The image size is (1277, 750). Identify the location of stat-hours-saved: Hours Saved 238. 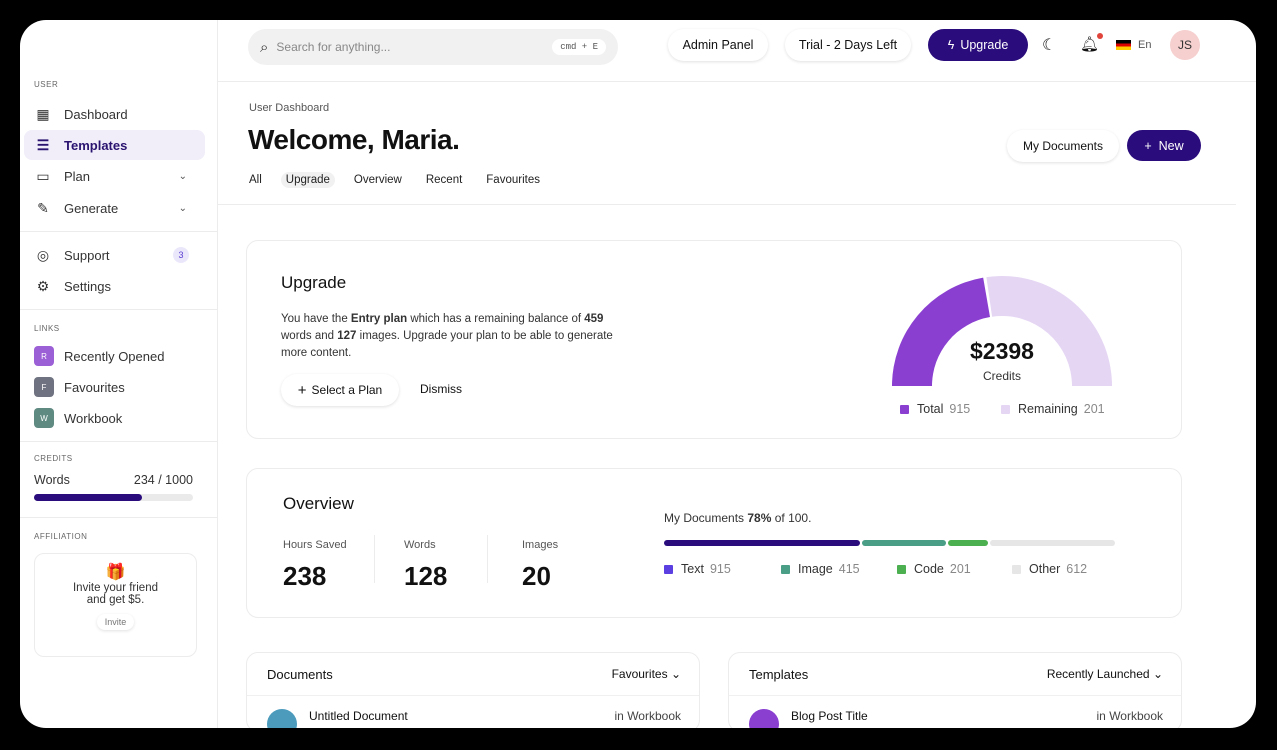
(315, 565).